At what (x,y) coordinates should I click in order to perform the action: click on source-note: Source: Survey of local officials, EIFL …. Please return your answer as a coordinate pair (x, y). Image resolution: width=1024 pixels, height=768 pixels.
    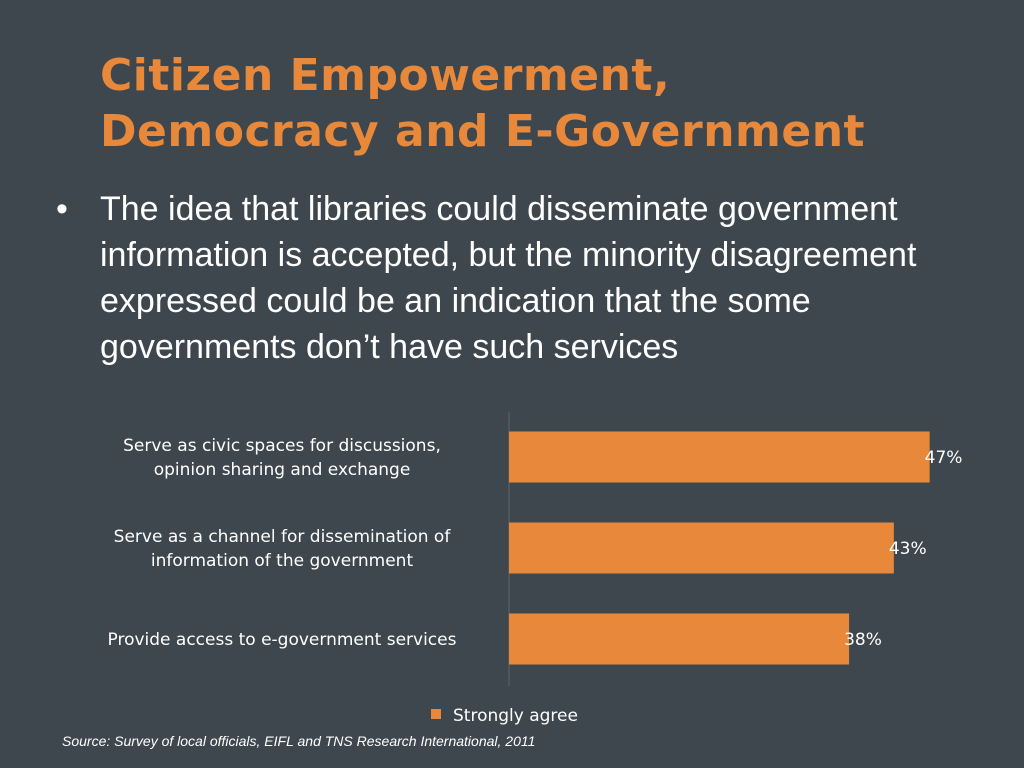
    Looking at the image, I should click on (299, 741).